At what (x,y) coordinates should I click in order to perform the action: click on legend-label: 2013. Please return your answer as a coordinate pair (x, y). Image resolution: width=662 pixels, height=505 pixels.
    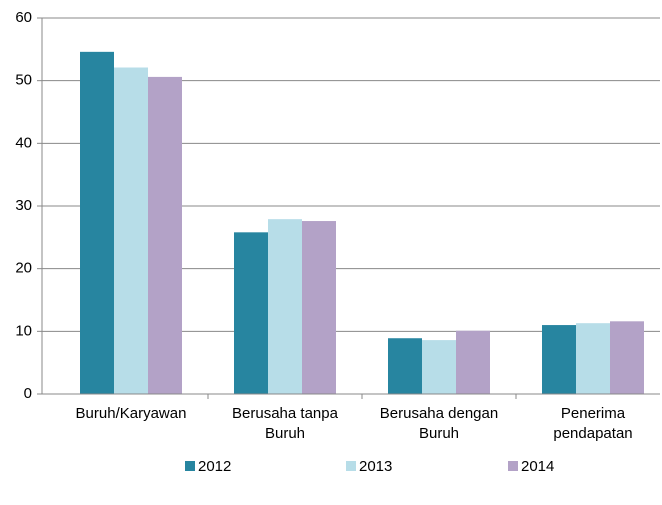
    Looking at the image, I should click on (375, 466).